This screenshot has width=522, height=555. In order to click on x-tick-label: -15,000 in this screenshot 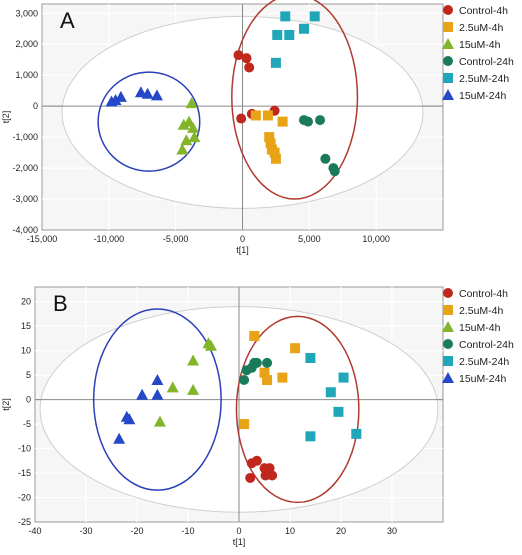, I will do `click(42, 239)`.